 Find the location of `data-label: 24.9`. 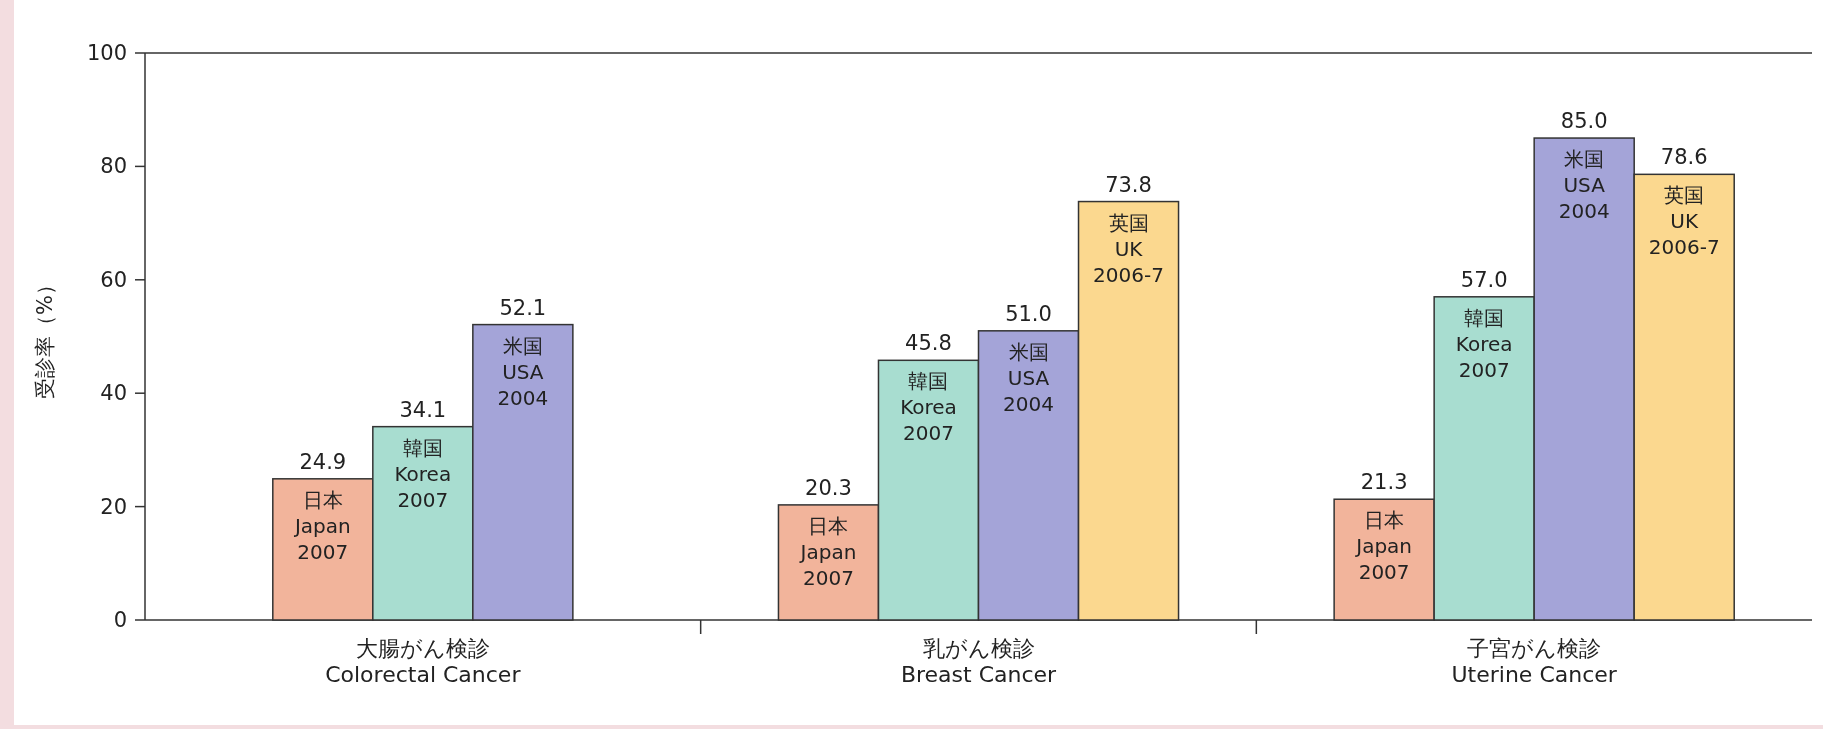

data-label: 24.9 is located at coordinates (323, 461).